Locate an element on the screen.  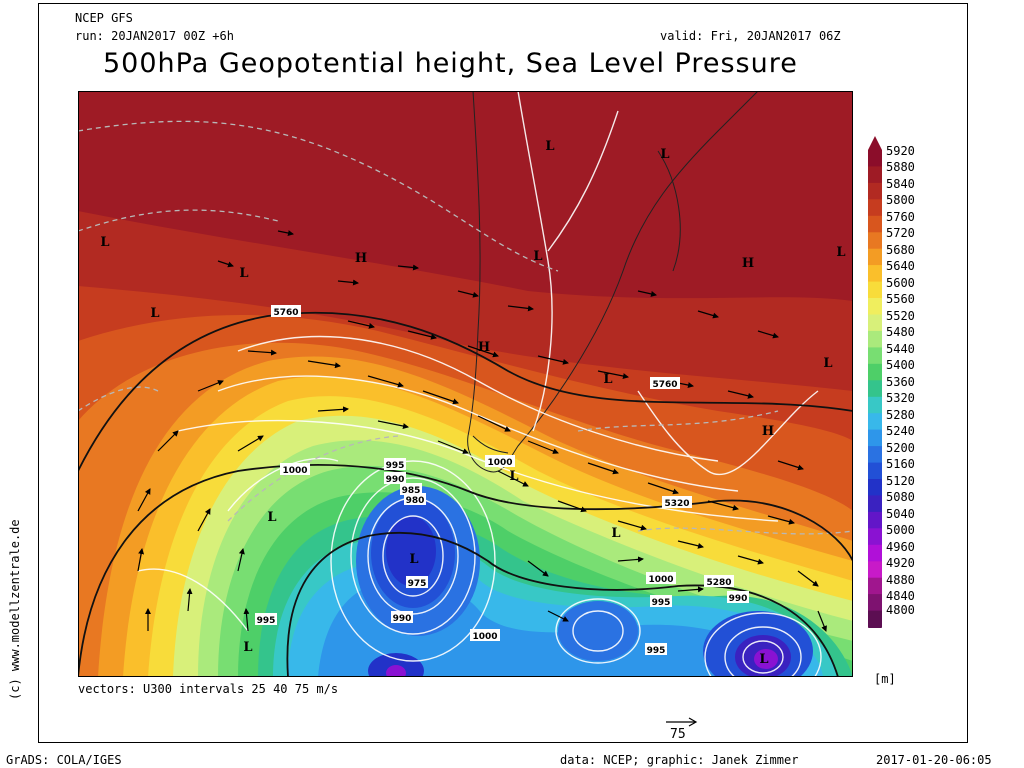
colorbar-label: 5880 is located at coordinates (900, 167).